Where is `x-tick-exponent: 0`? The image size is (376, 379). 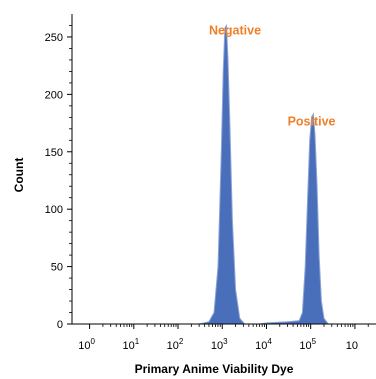 x-tick-exponent: 0 is located at coordinates (92, 341).